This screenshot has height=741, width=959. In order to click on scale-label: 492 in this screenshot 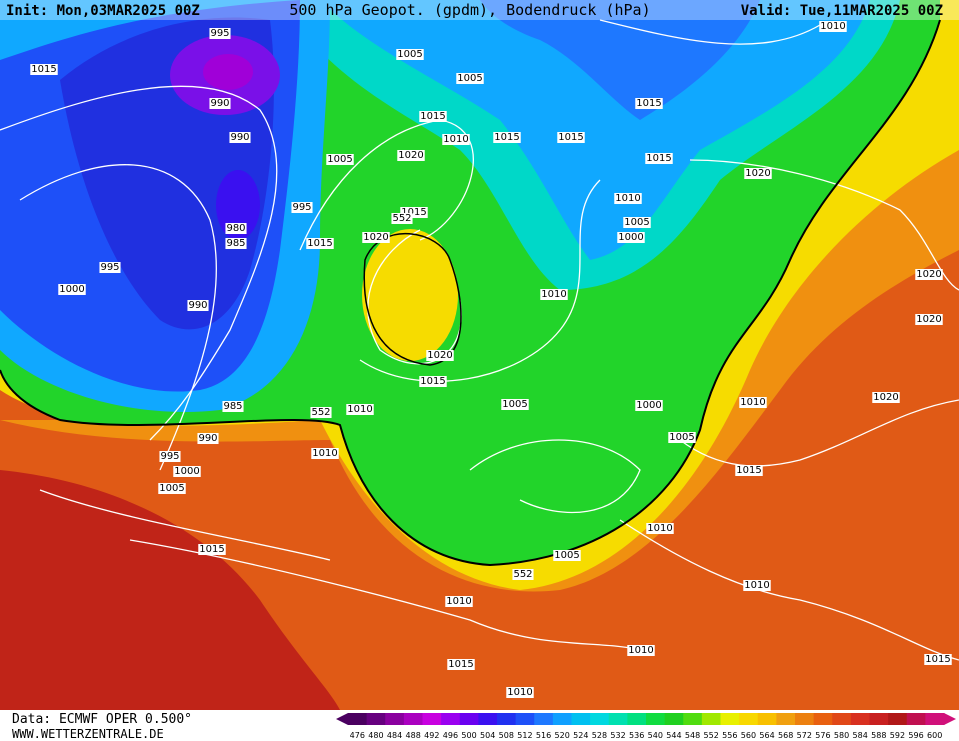, I will do `click(431, 735)`.